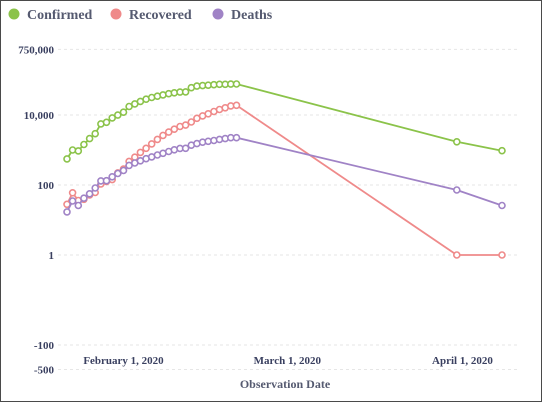 This screenshot has height=402, width=542. I want to click on y-tick-label: 1, so click(52, 256).